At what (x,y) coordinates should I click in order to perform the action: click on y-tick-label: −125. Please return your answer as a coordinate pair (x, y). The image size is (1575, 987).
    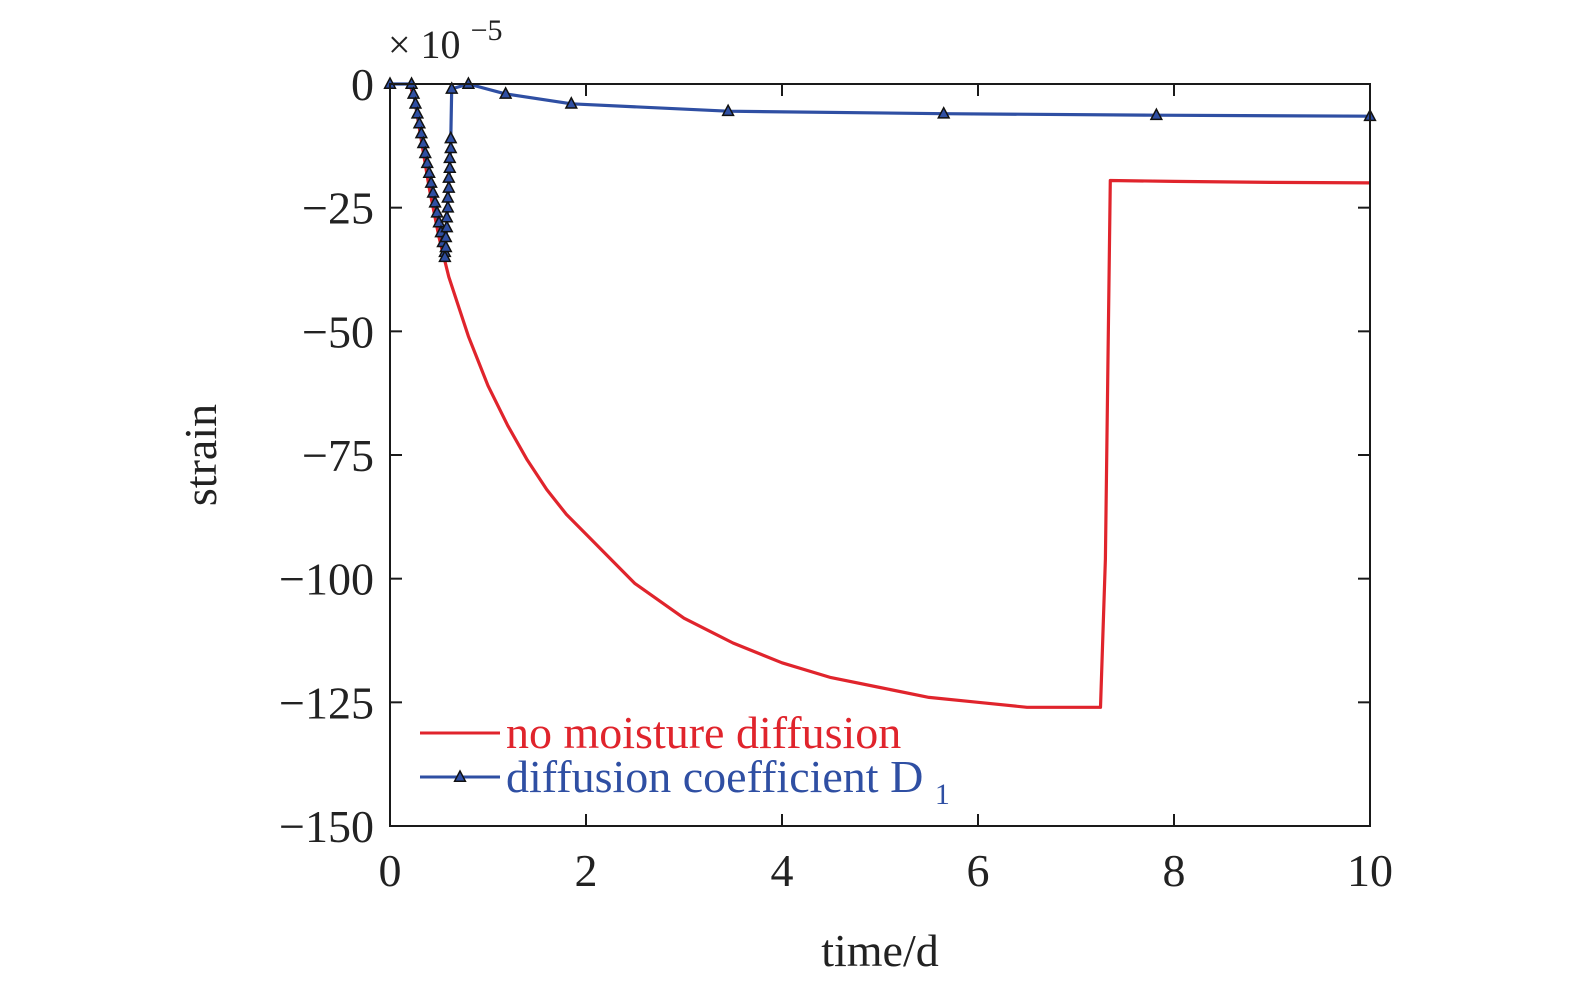
    Looking at the image, I should click on (326, 702).